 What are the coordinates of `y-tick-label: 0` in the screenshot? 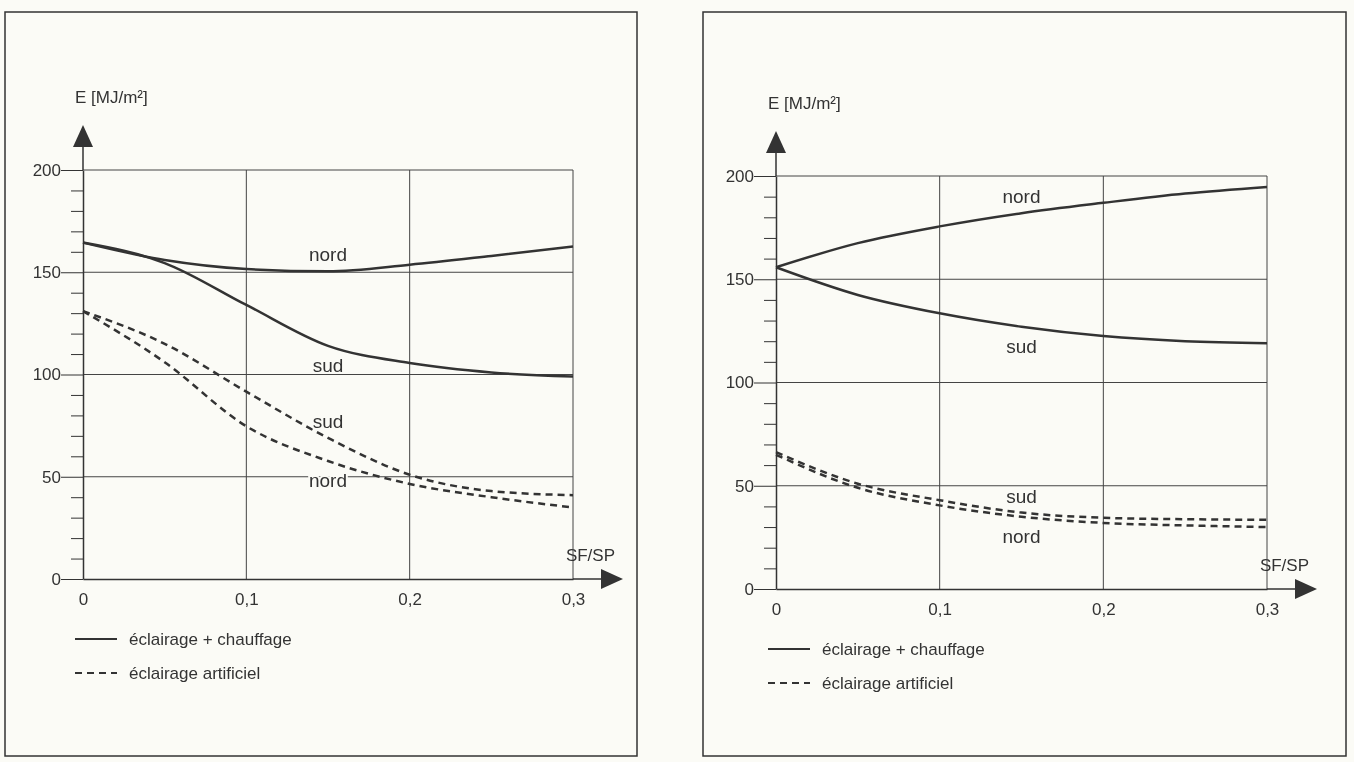 It's located at (56, 579).